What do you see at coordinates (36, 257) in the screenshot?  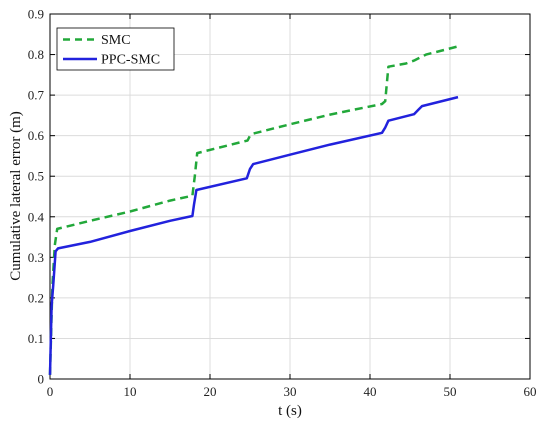 I see `y-tick-label: 0.3` at bounding box center [36, 257].